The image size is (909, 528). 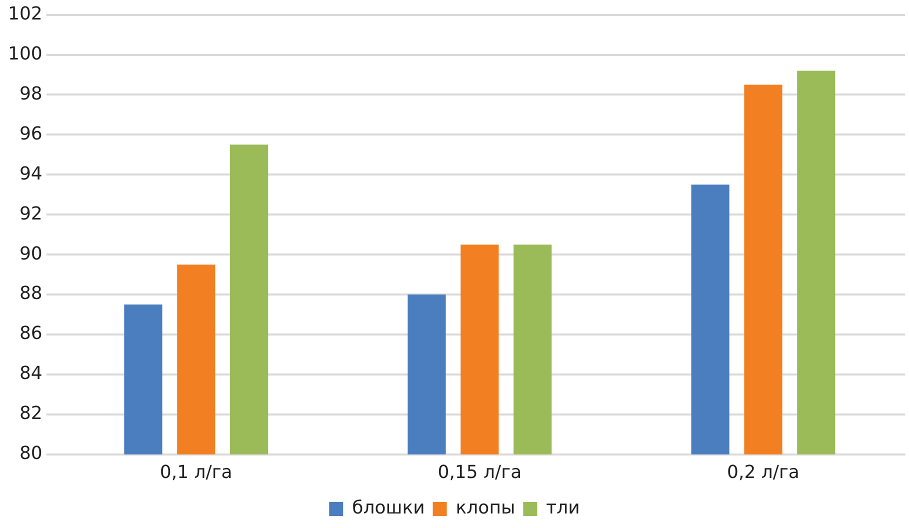 I want to click on y-tick-label: 94, so click(x=30, y=173).